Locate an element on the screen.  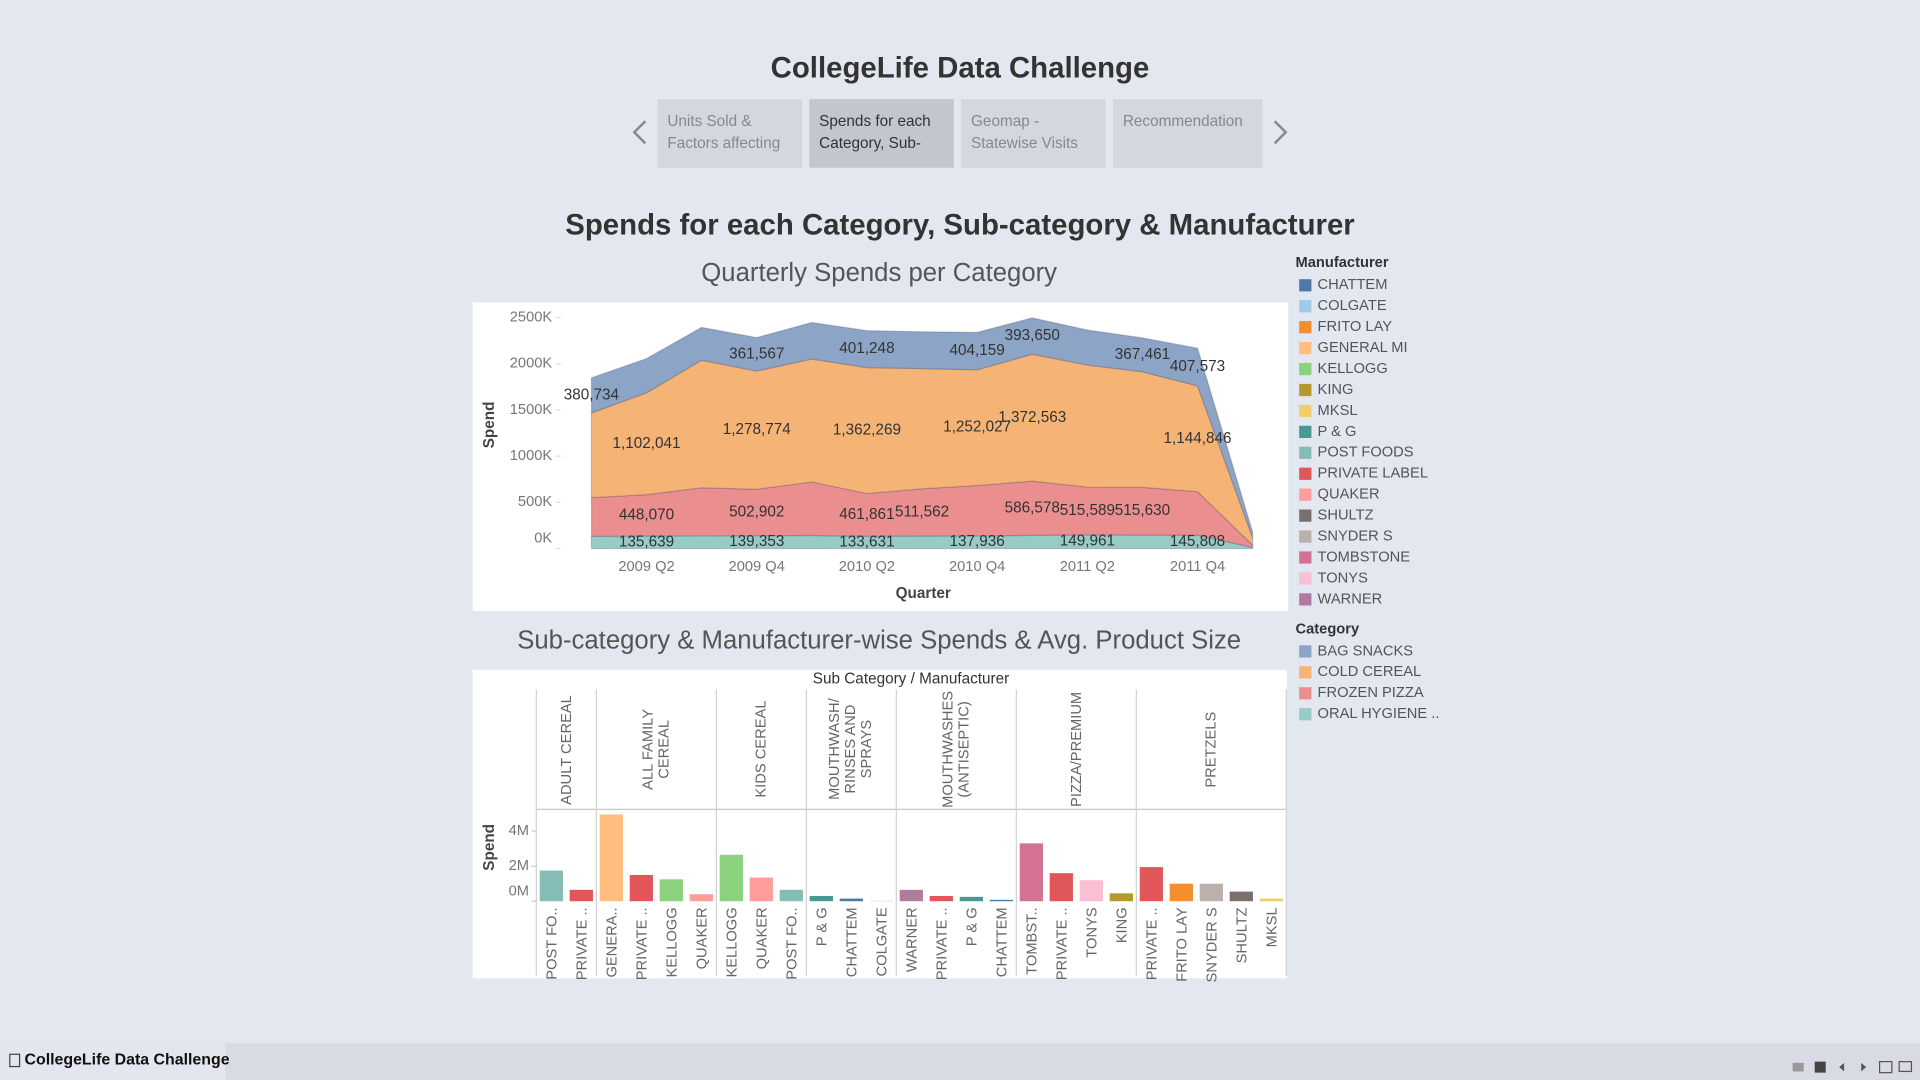
legend-title: Manufacturer is located at coordinates (1342, 263).